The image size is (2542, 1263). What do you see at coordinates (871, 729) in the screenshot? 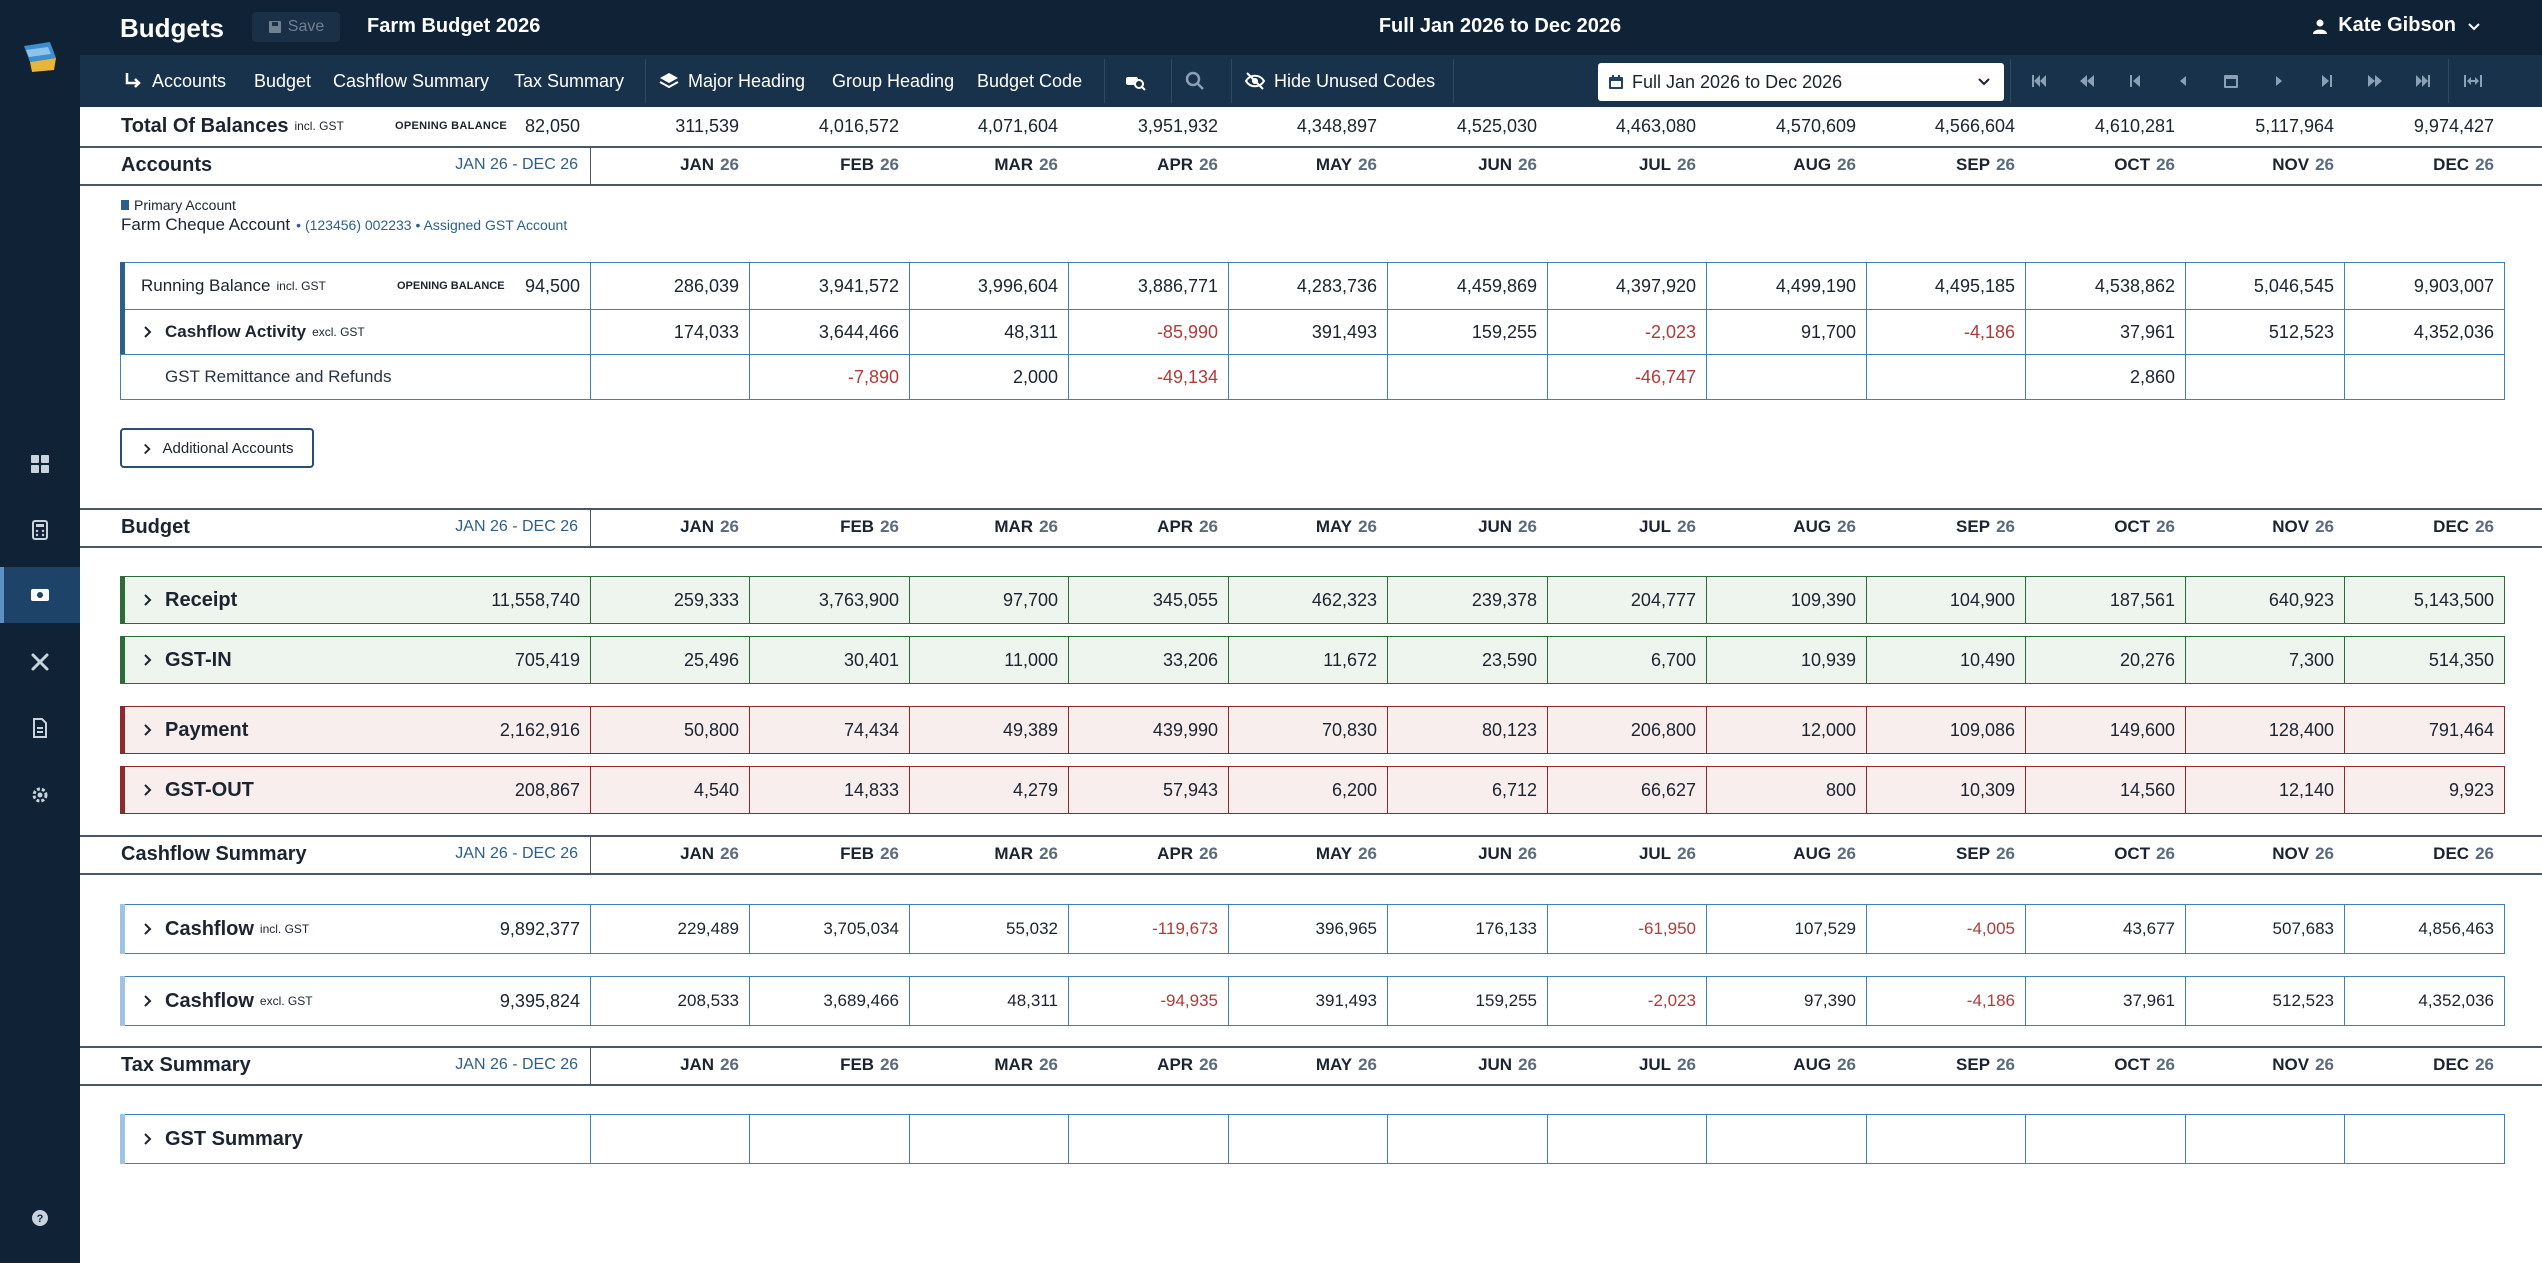
I see `value-cell: 74,434` at bounding box center [871, 729].